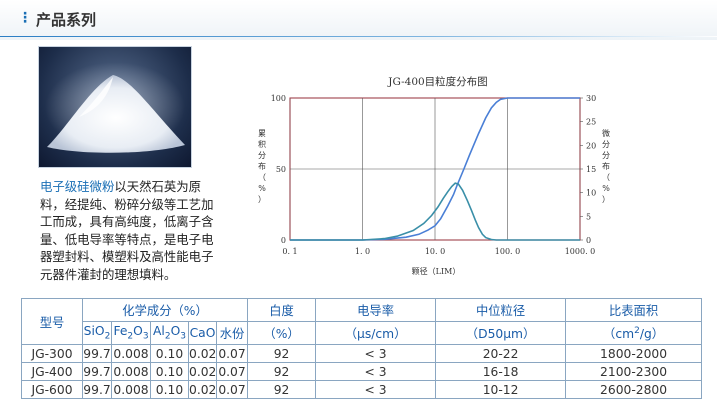 The image size is (717, 419). Describe the element at coordinates (591, 145) in the screenshot. I see `right-tick-label: 20` at that location.